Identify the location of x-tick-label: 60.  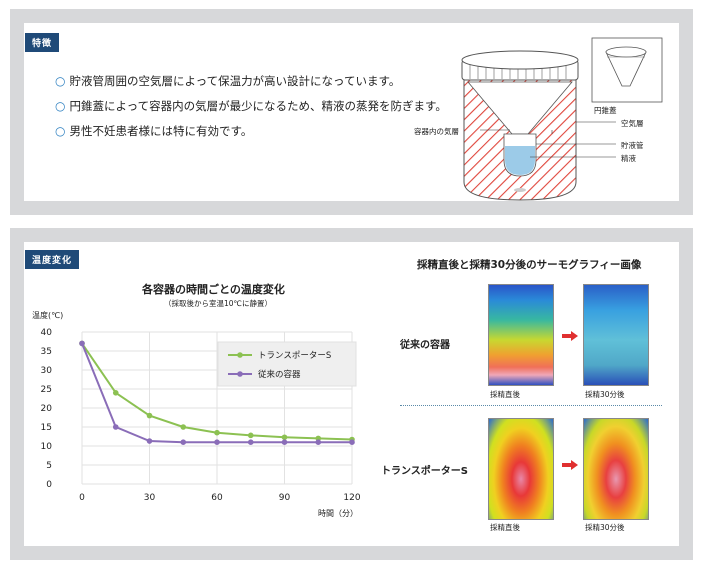
(217, 498).